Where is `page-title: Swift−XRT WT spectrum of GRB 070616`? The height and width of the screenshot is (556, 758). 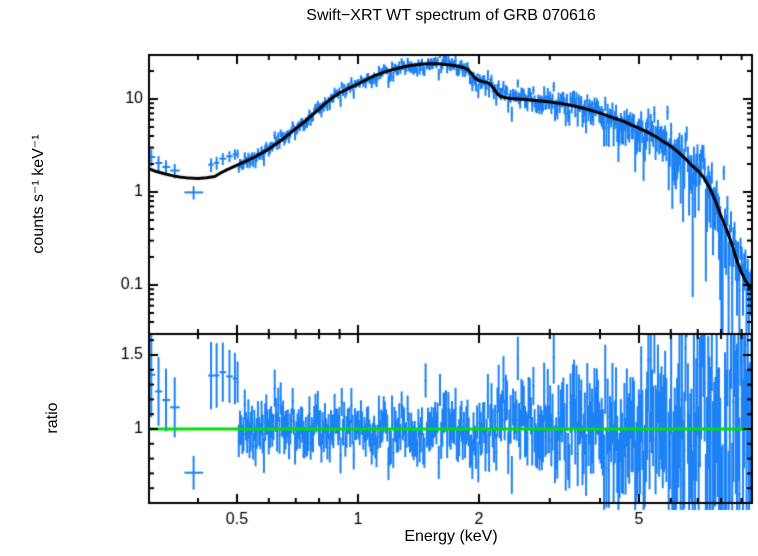
page-title: Swift−XRT WT spectrum of GRB 070616 is located at coordinates (451, 15).